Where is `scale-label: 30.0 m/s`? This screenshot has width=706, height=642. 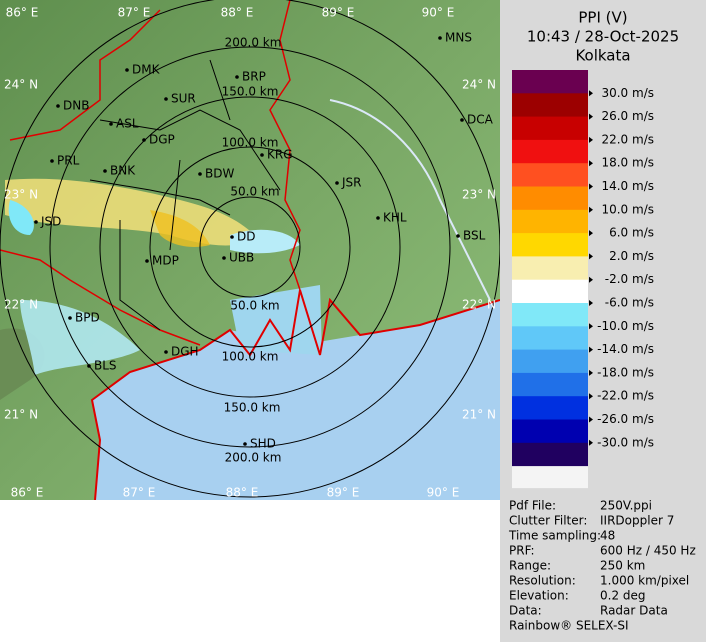
scale-label: 30.0 m/s is located at coordinates (627, 93).